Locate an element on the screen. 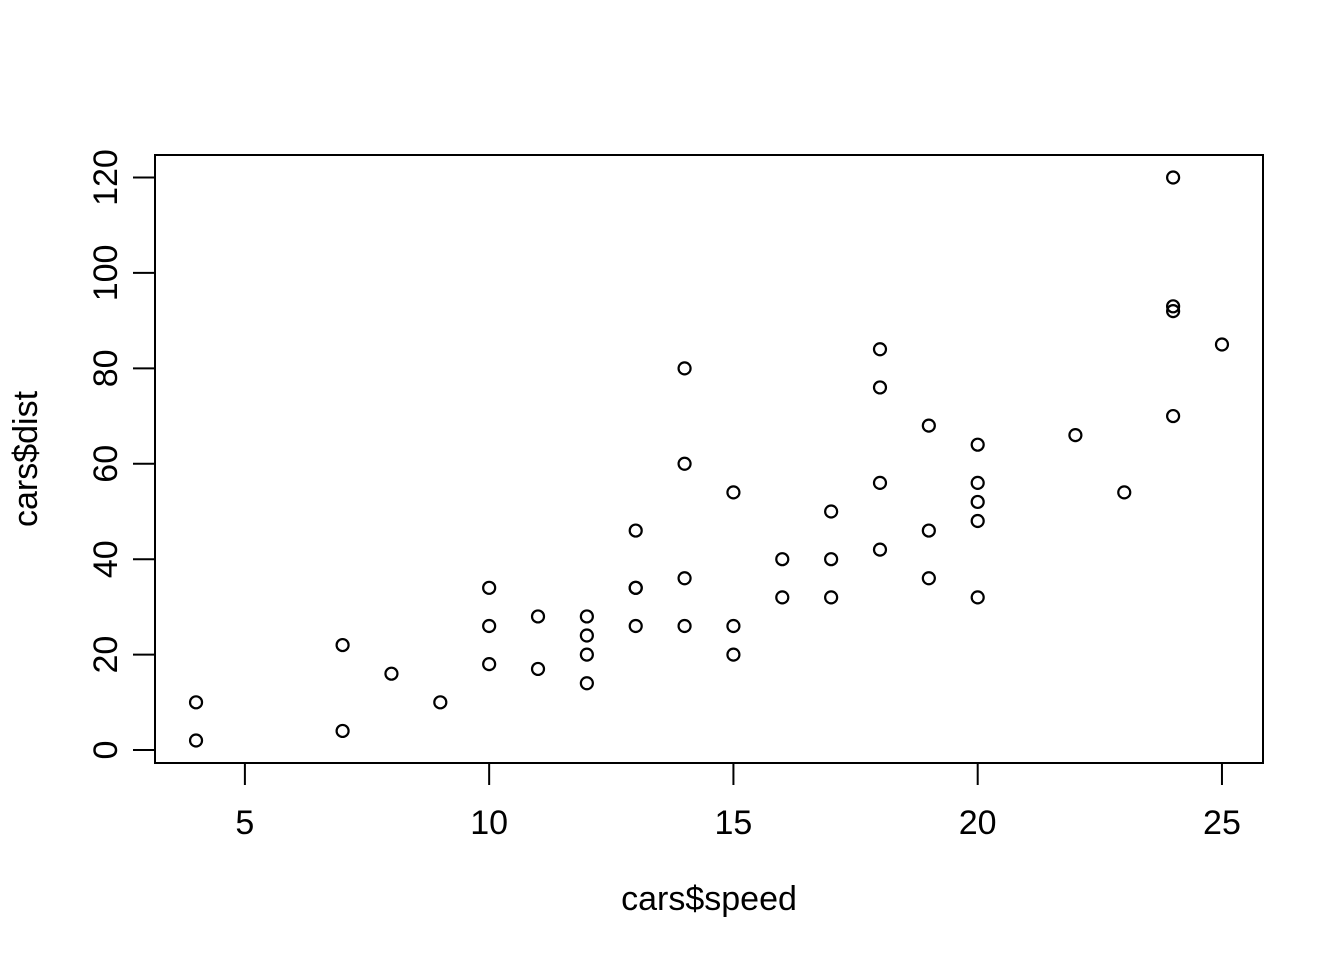 The image size is (1344, 960). x-axis-label: cars$speed is located at coordinates (709, 899).